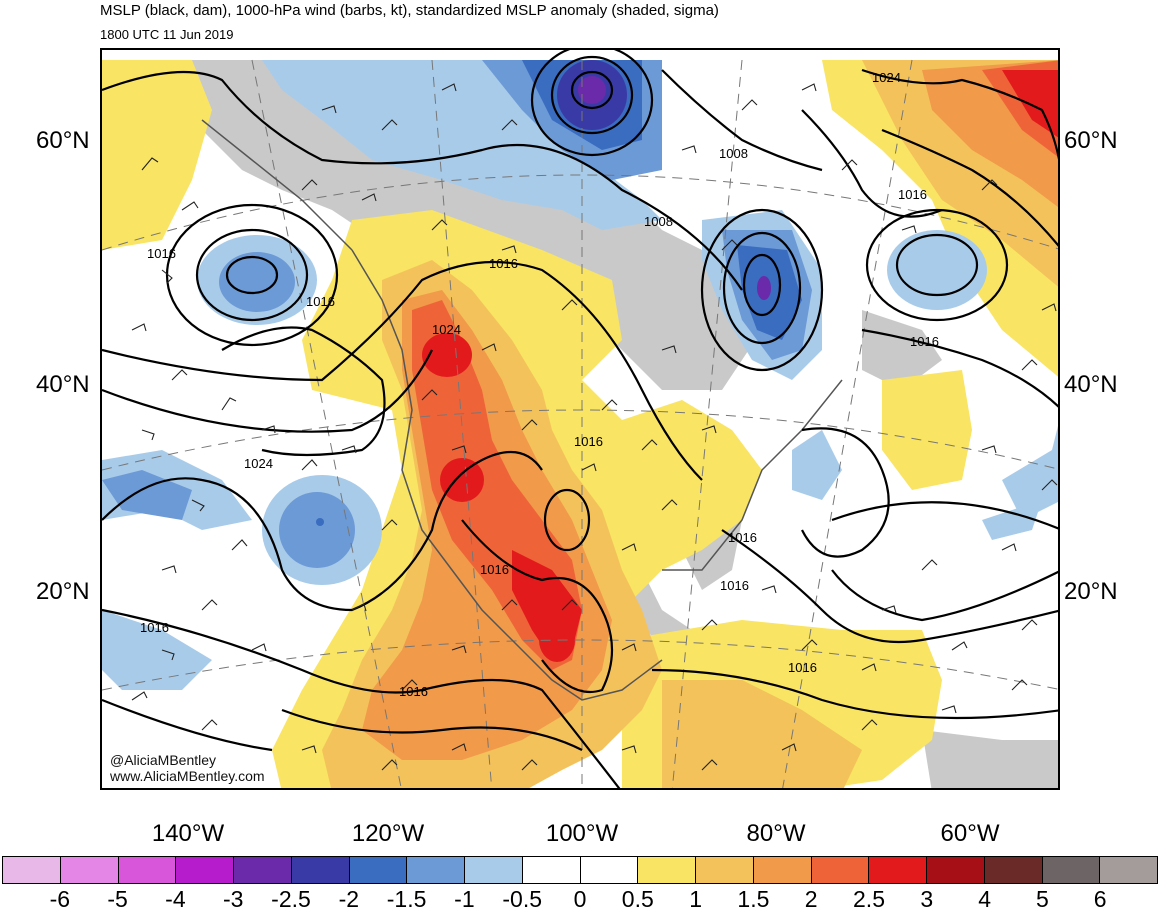 Image resolution: width=1160 pixels, height=913 pixels. Describe the element at coordinates (188, 833) in the screenshot. I see `lon-label: 140°W` at that location.